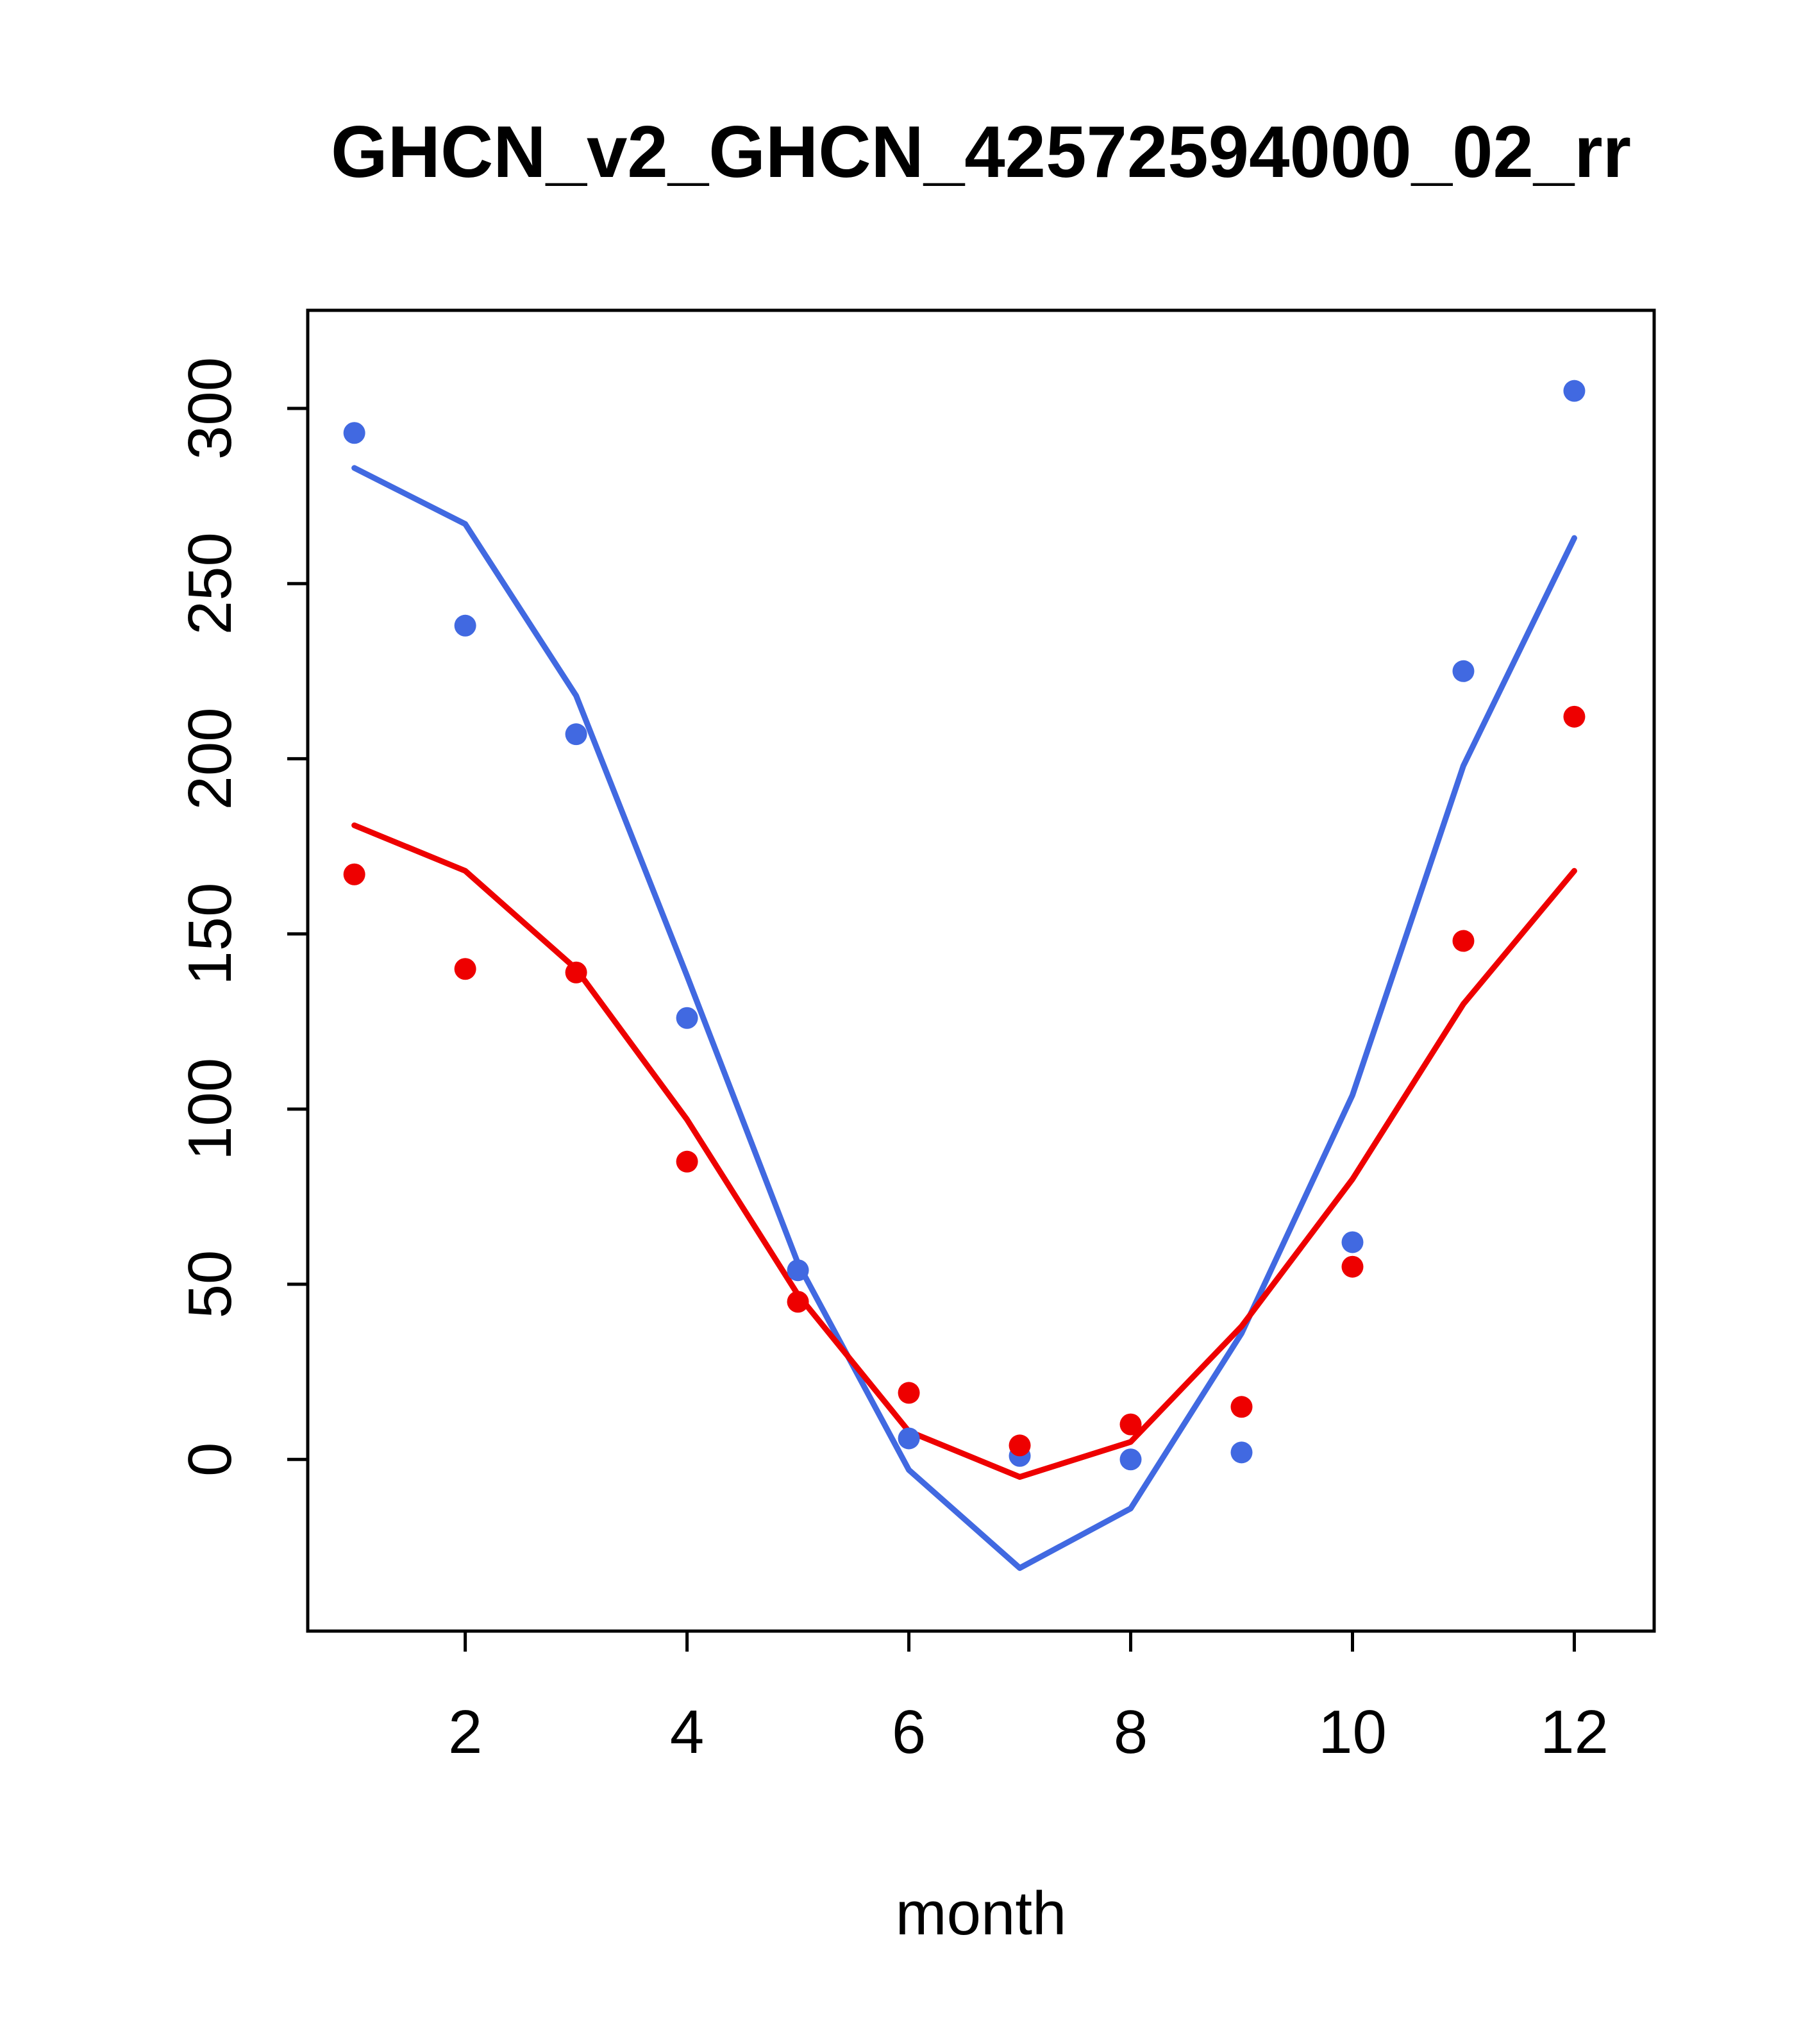 The height and width of the screenshot is (2044, 1817). What do you see at coordinates (210, 583) in the screenshot?
I see `y-tick-label: 250` at bounding box center [210, 583].